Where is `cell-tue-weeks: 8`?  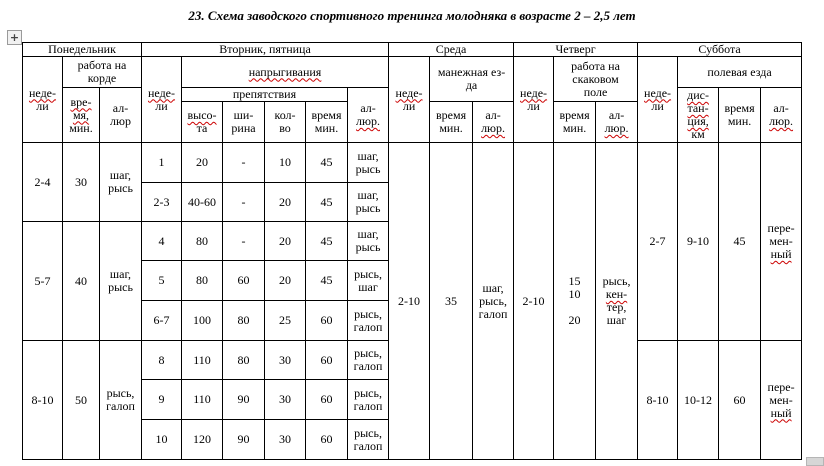
cell-tue-weeks: 8 is located at coordinates (161, 360).